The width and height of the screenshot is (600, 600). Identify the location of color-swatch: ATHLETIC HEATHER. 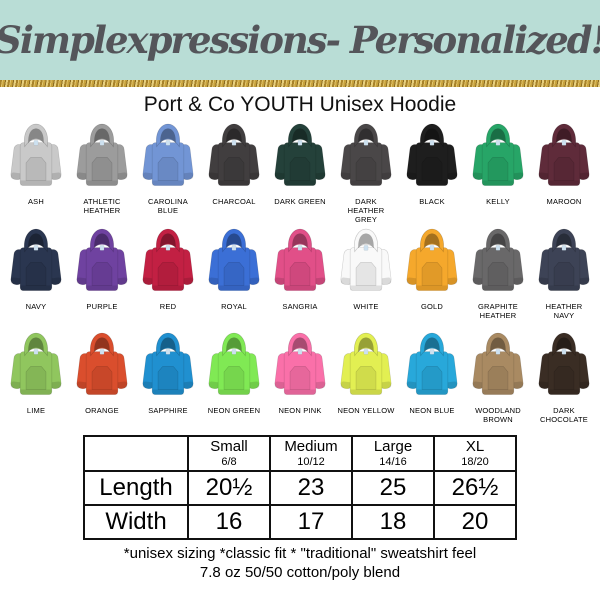
(102, 171).